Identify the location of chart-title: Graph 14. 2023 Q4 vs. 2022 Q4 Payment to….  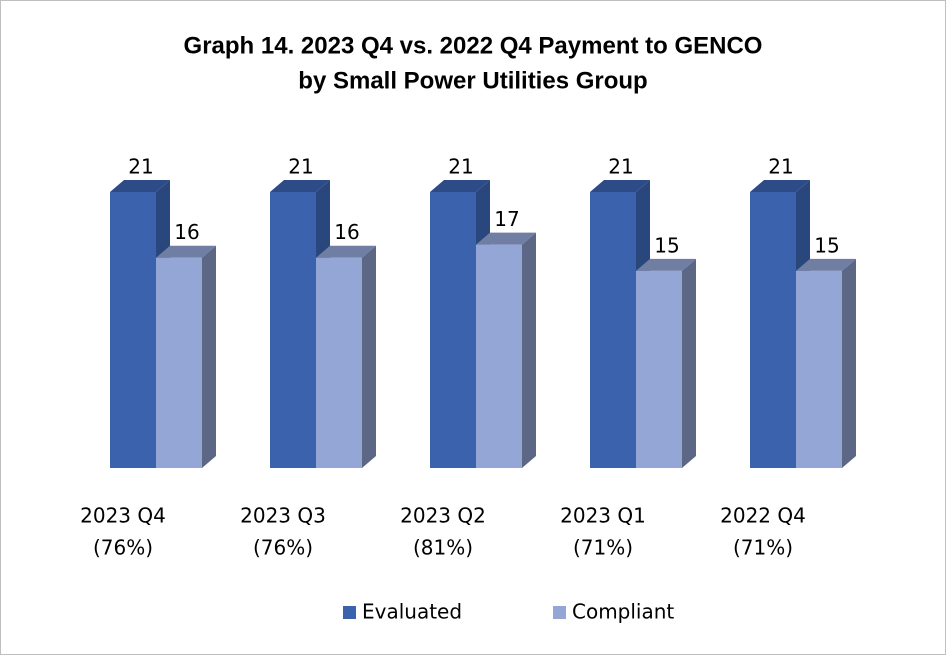
(473, 45).